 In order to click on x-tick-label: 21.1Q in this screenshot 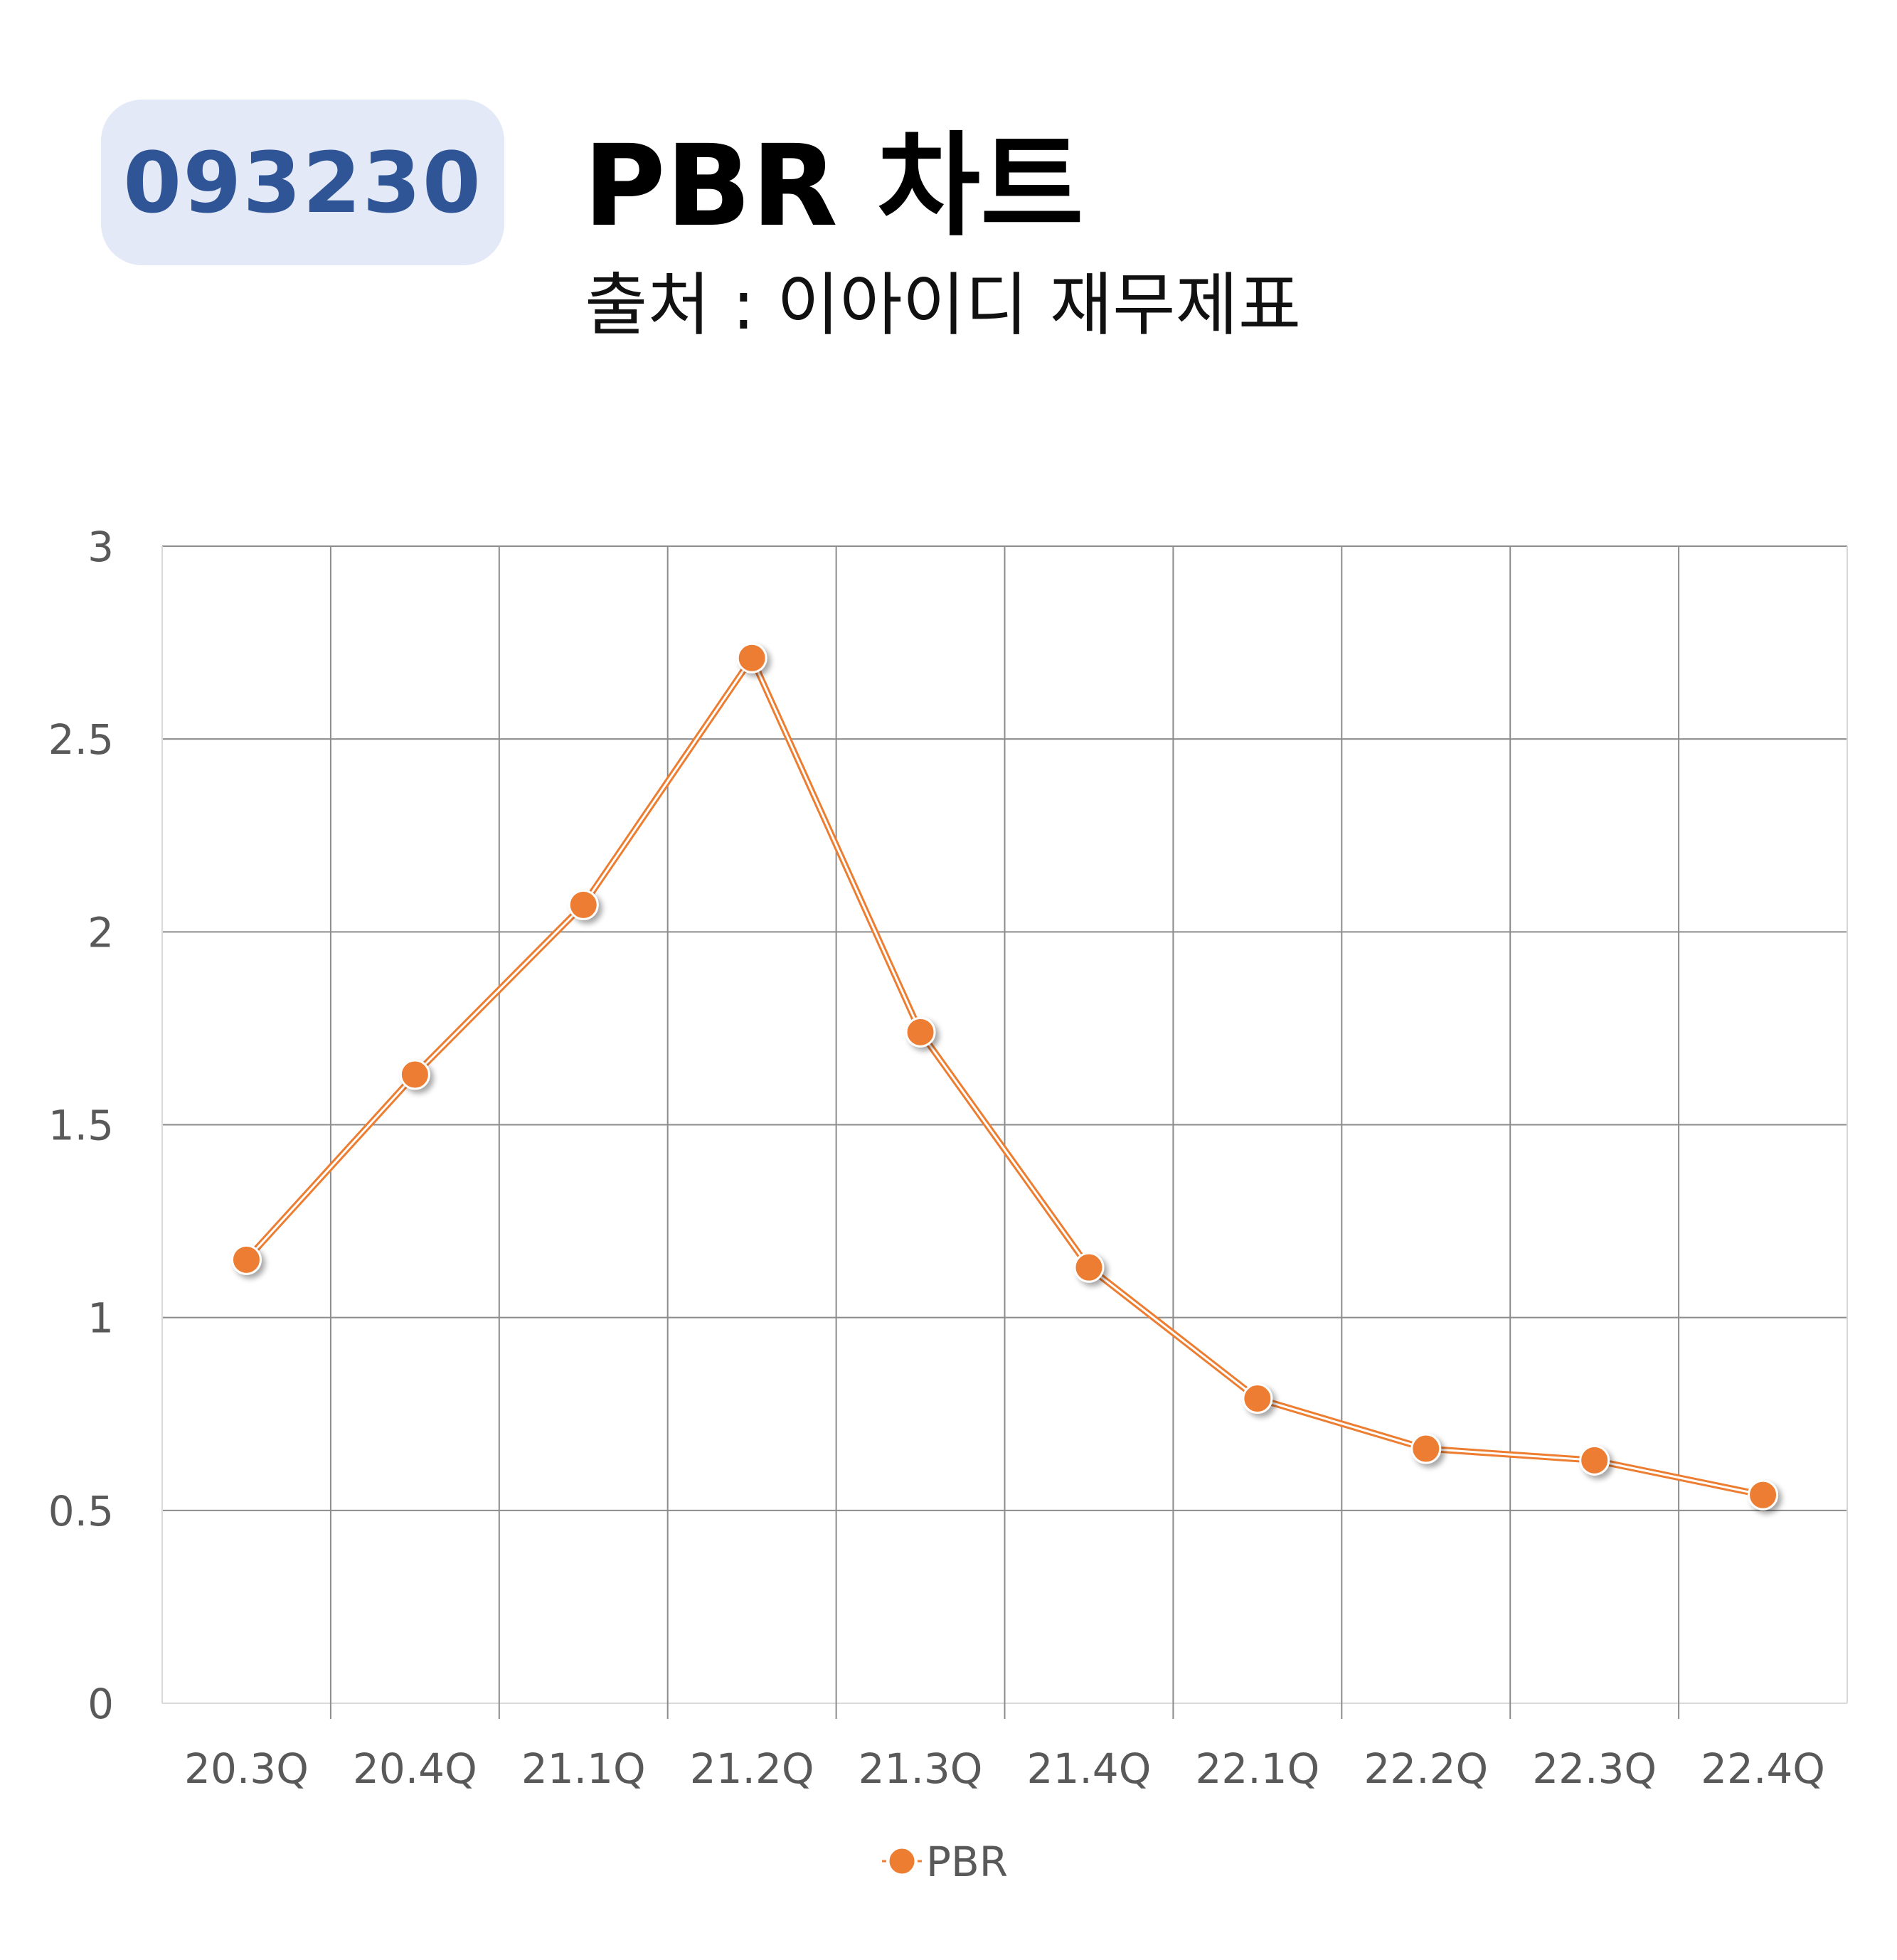, I will do `click(583, 1769)`.